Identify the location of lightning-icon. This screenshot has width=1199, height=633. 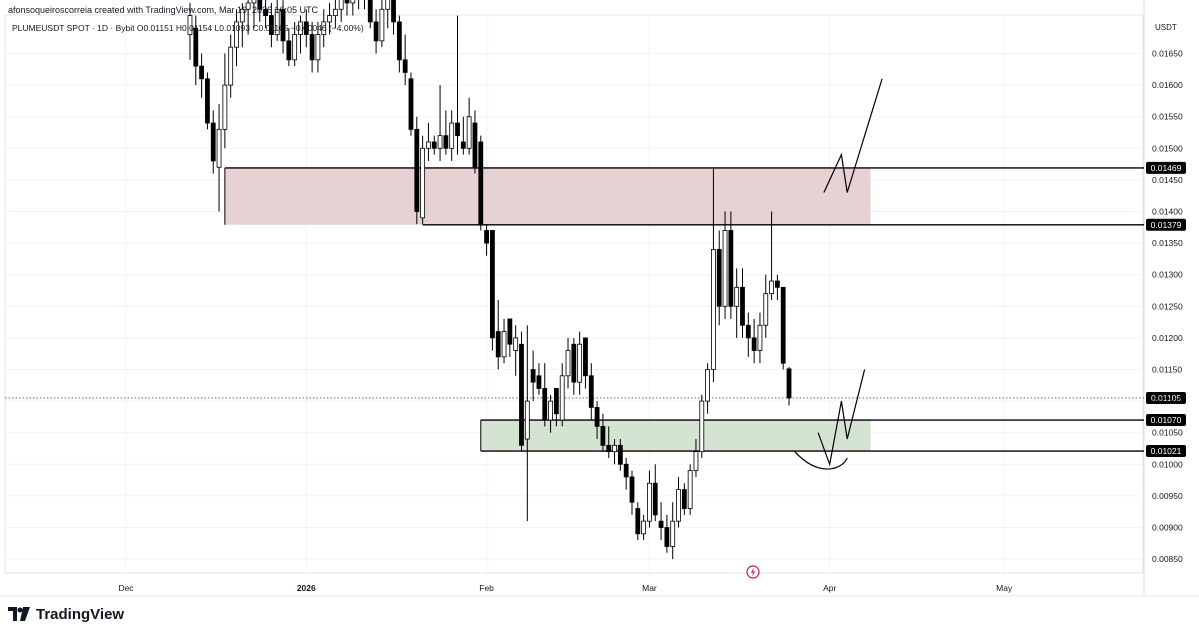
(753, 572).